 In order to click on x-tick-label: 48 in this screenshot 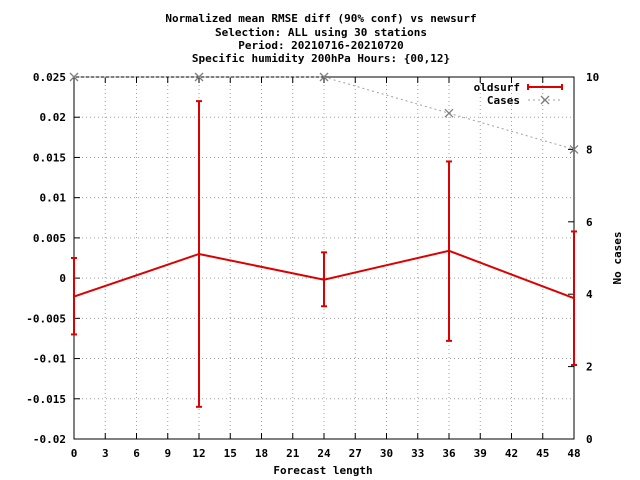, I will do `click(573, 453)`.